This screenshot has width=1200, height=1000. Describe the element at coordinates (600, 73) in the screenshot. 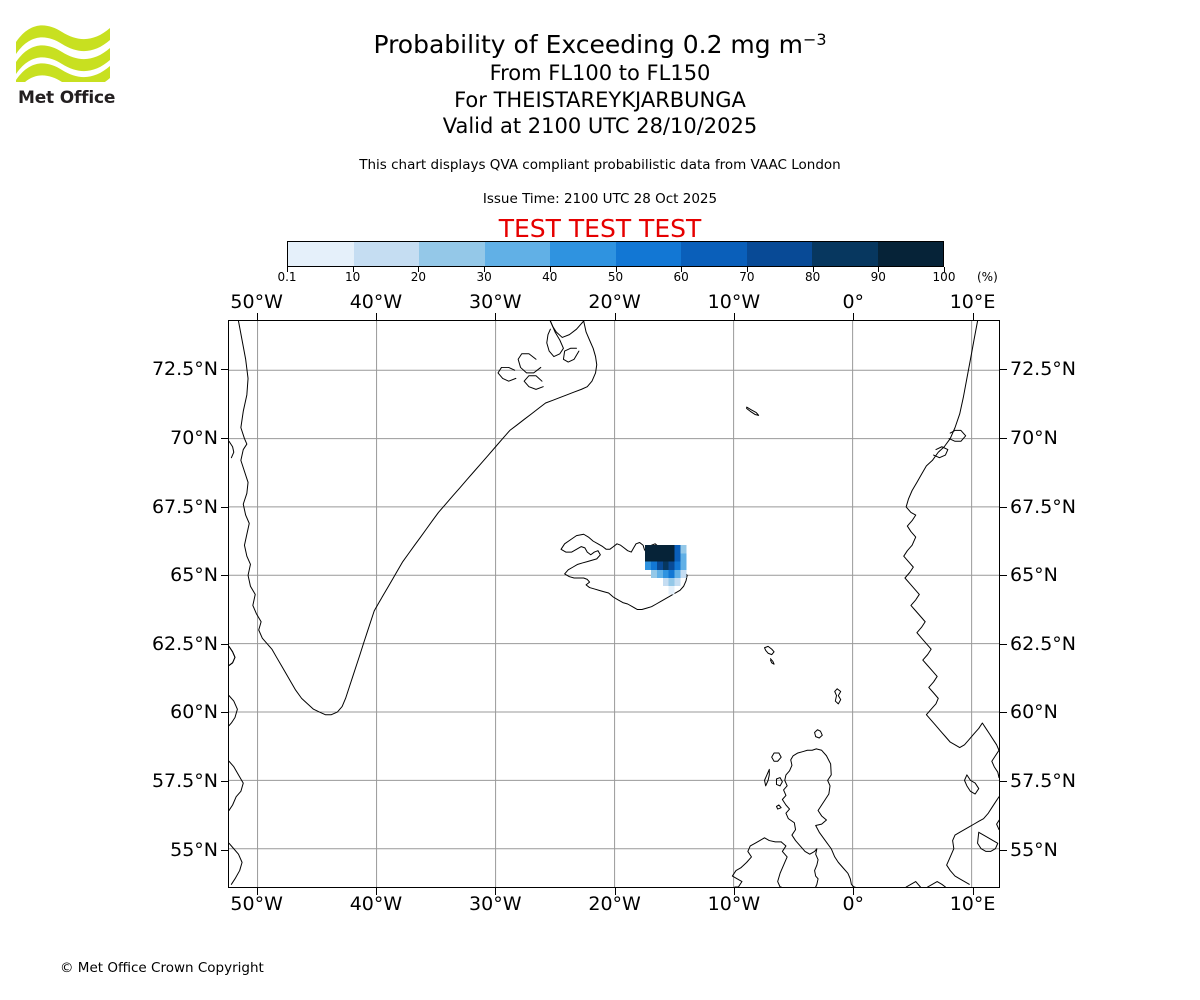

I see `subtitle-flight-levels: From FL100 to FL150` at that location.